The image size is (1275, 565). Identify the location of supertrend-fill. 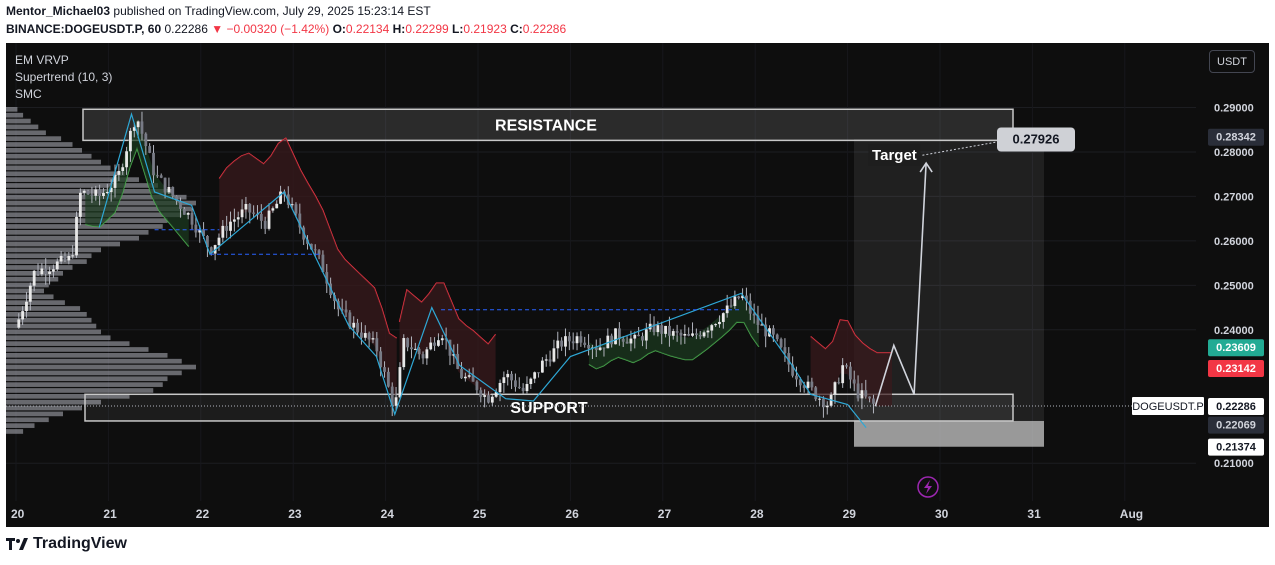
(673, 334).